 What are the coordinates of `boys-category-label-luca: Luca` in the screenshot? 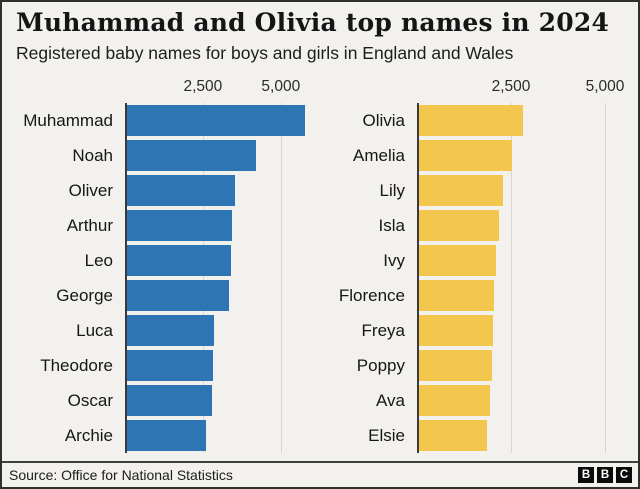 It's located at (94, 330).